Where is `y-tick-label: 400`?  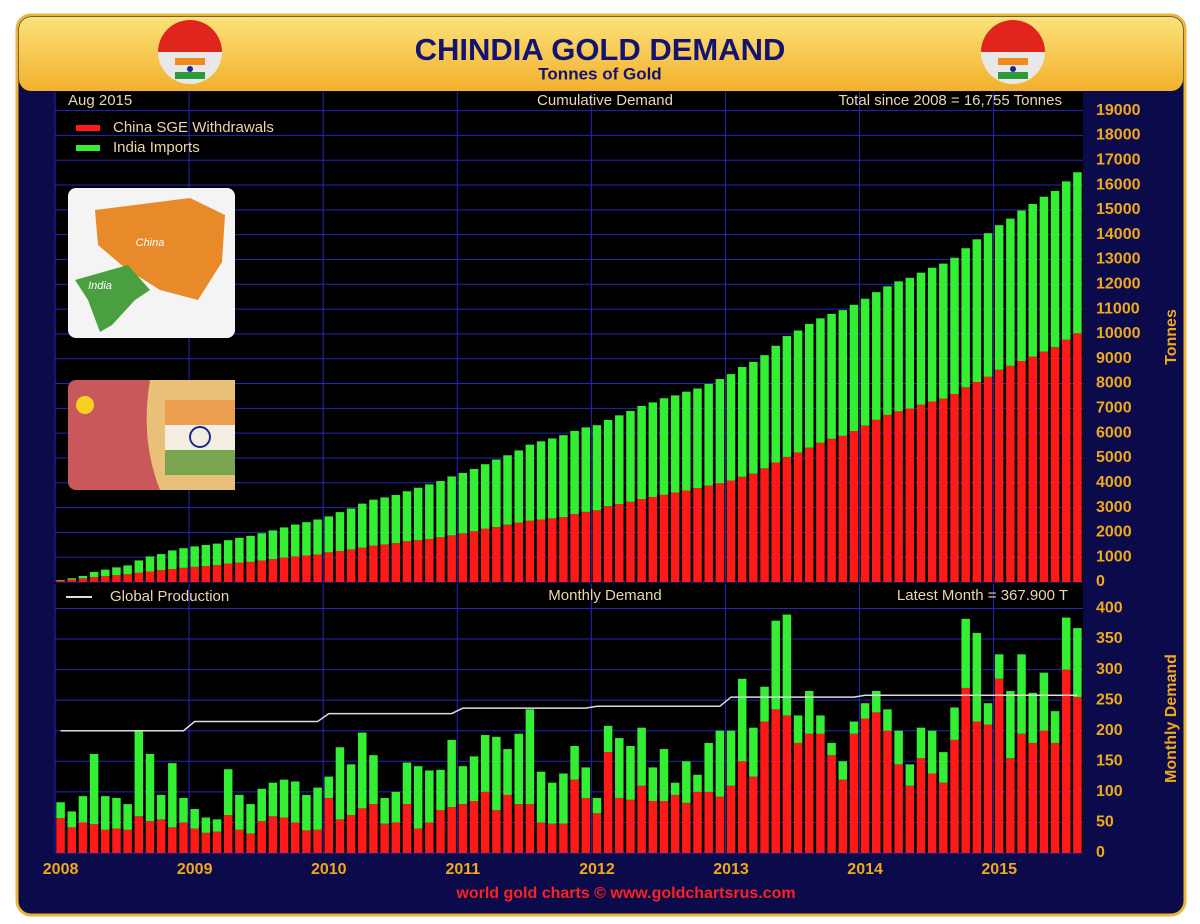
y-tick-label: 400 is located at coordinates (1109, 608).